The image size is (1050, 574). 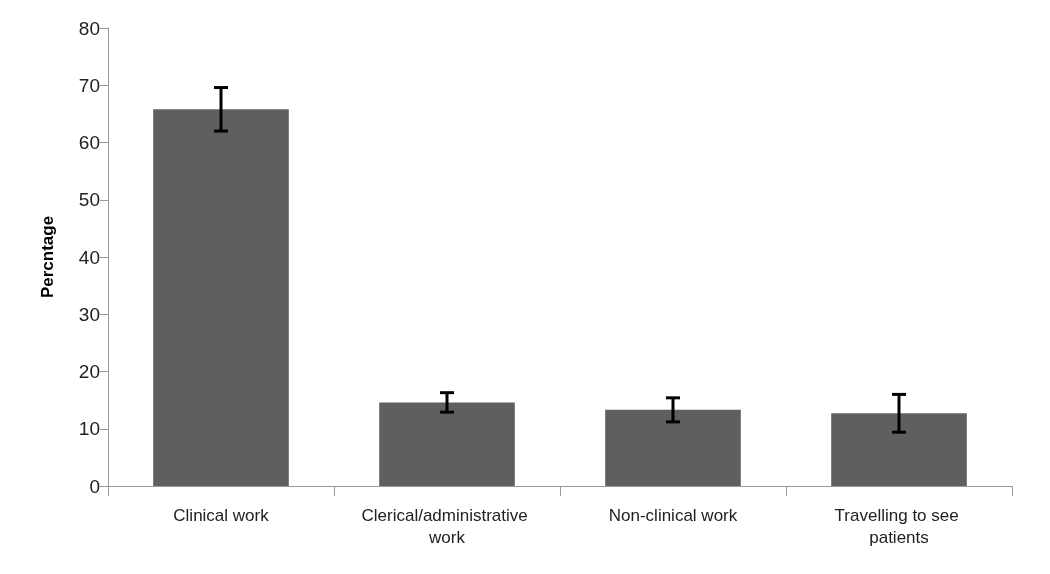 I want to click on y-tick-label: 70, so click(x=89, y=85).